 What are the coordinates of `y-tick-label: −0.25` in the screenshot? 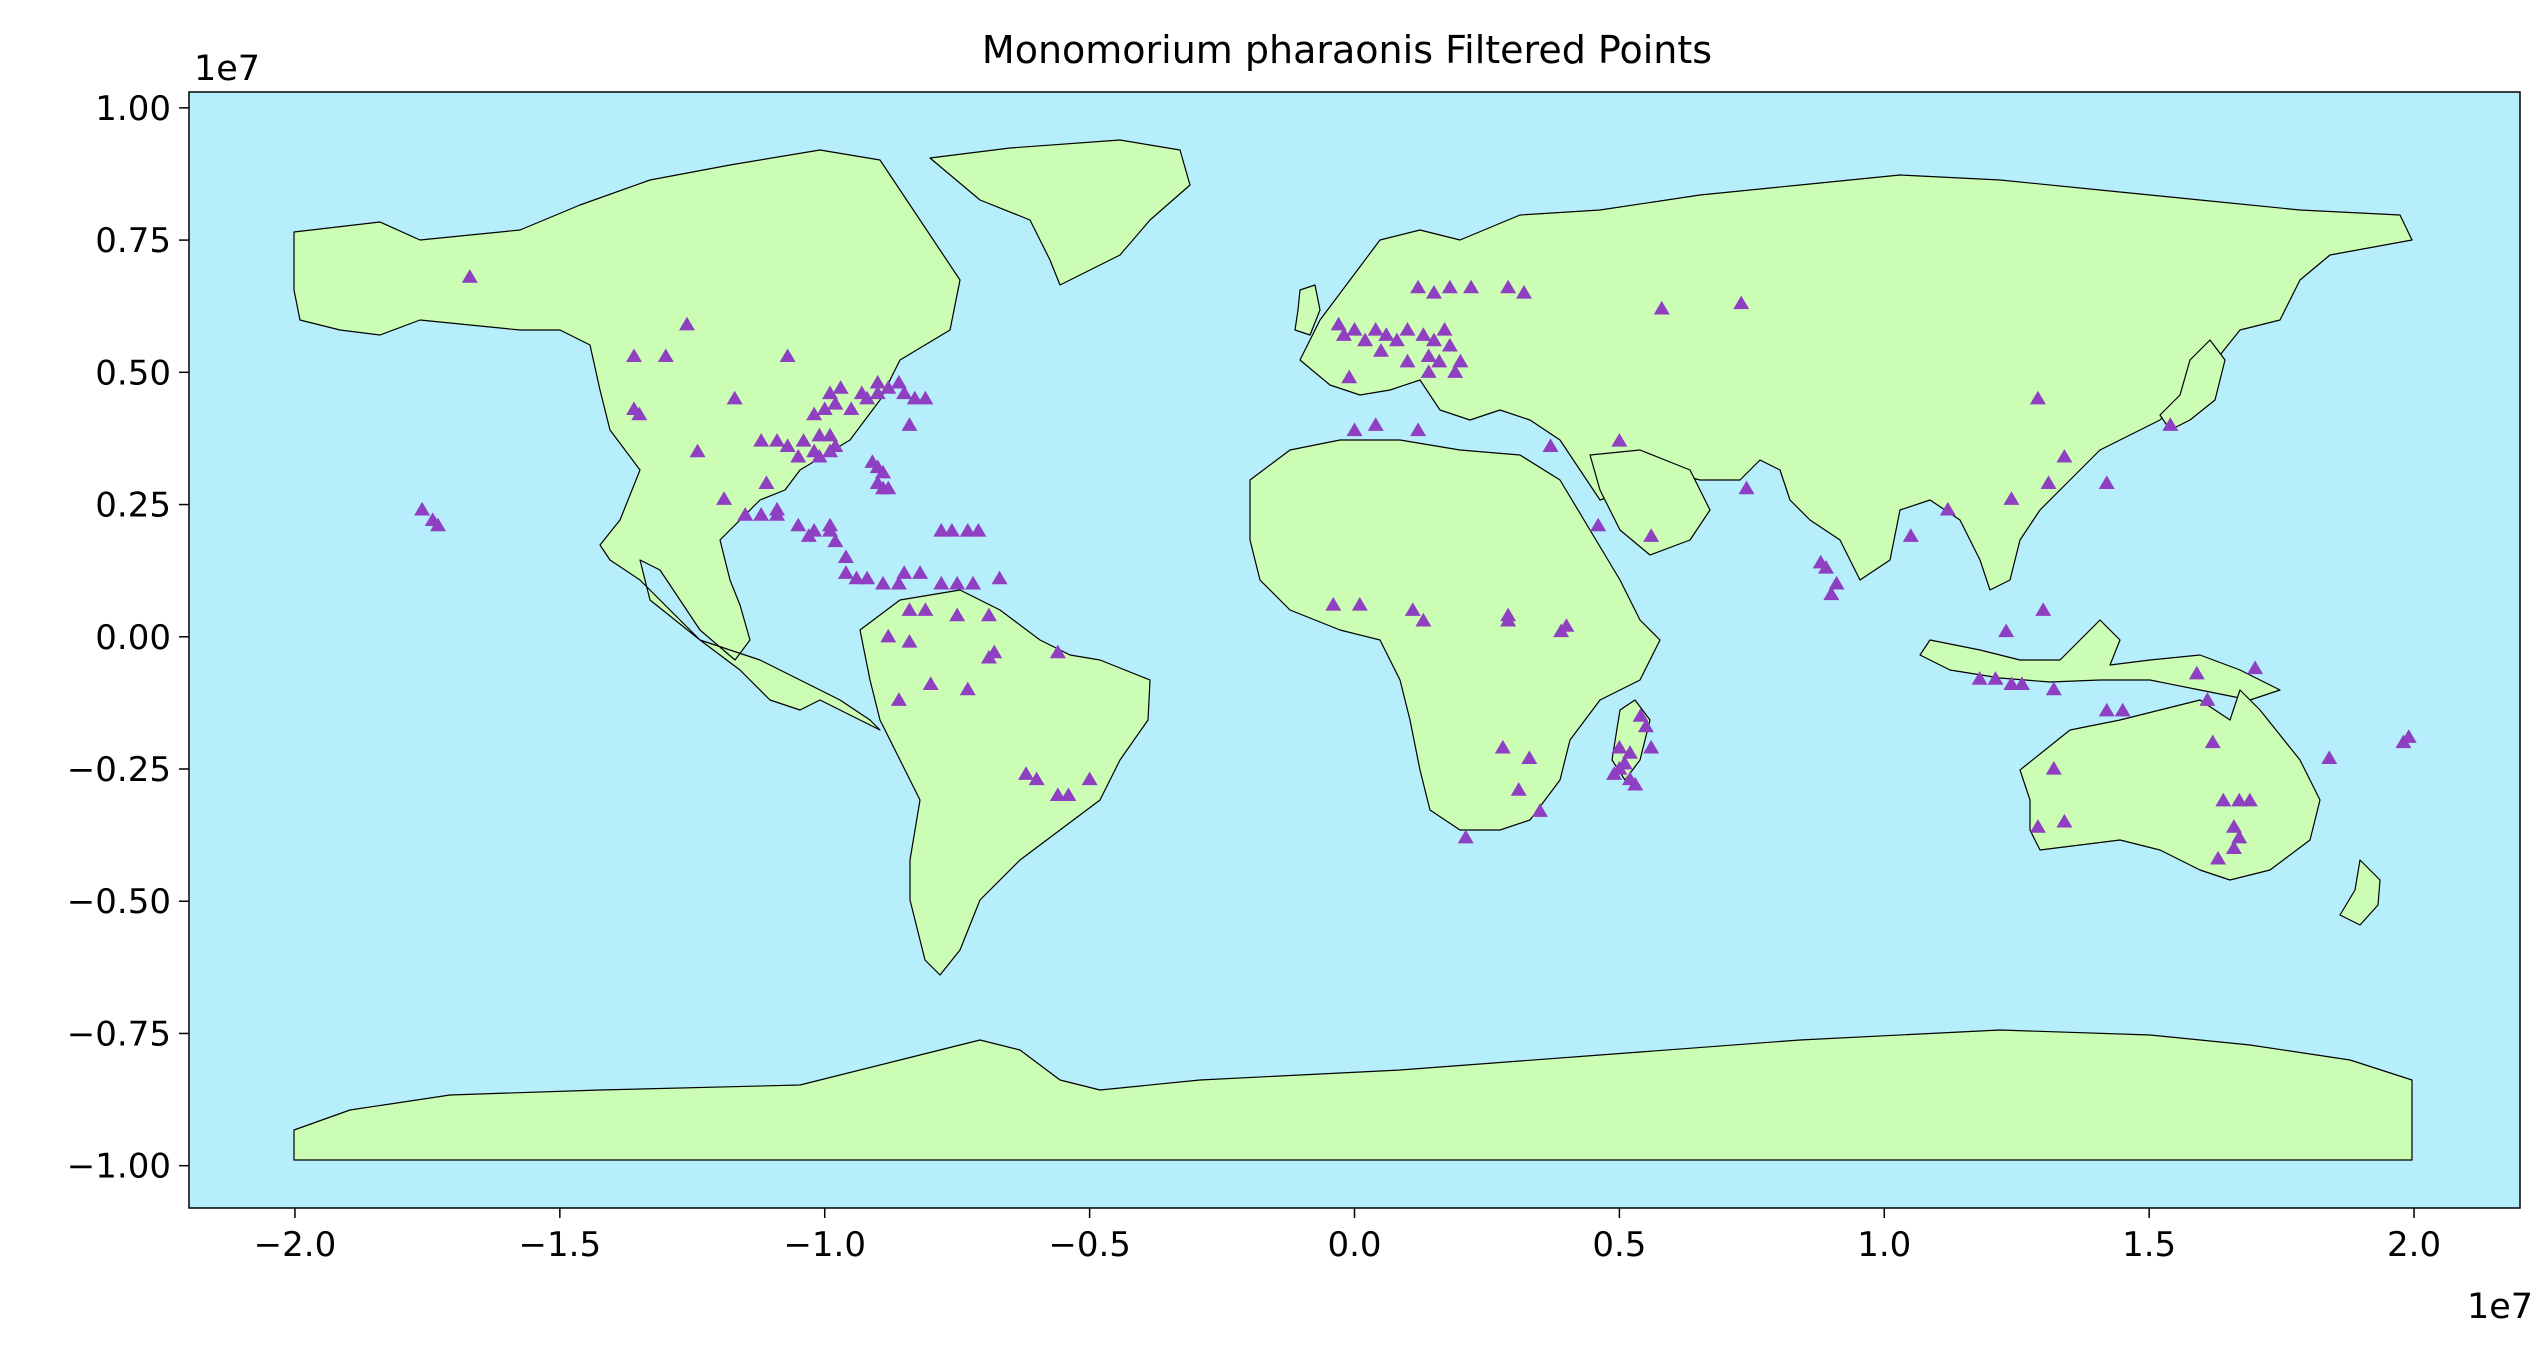 It's located at (119, 770).